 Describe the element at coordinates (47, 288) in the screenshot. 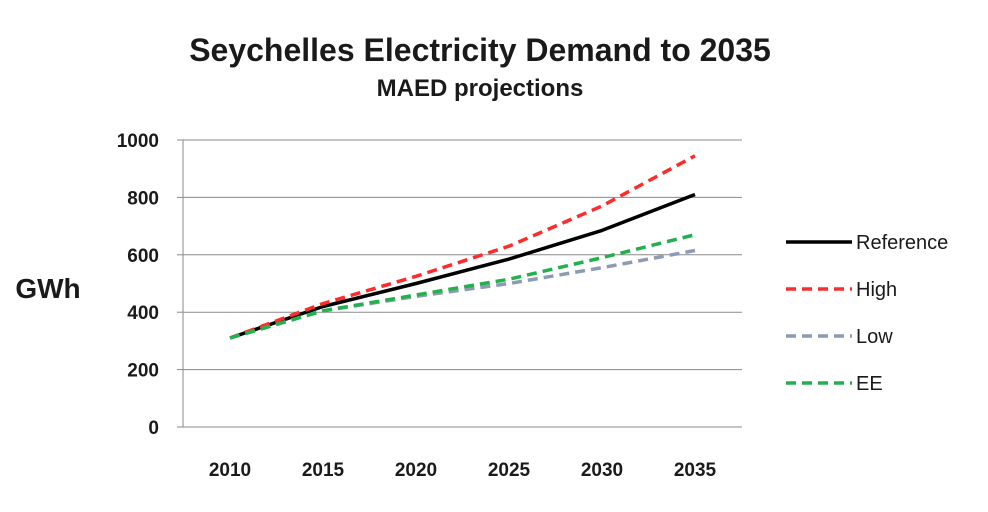

I see `y-axis-label: GWh` at that location.